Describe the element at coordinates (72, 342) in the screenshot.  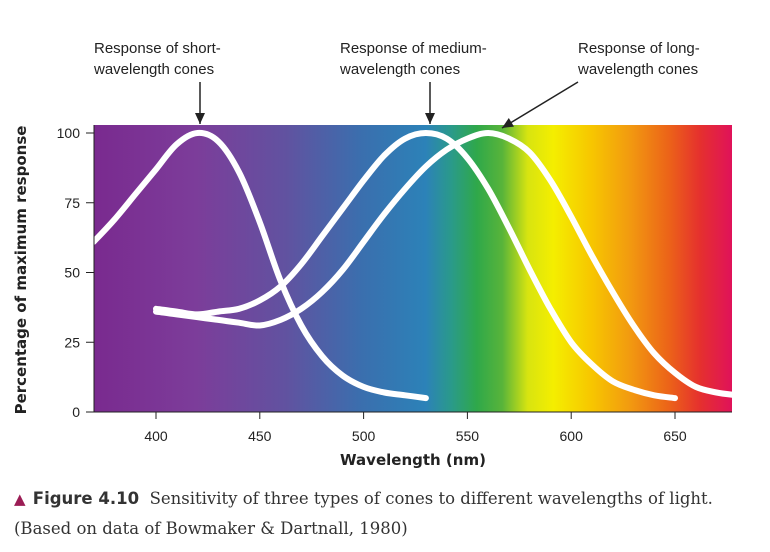
I see `y-tick-label: 25` at that location.